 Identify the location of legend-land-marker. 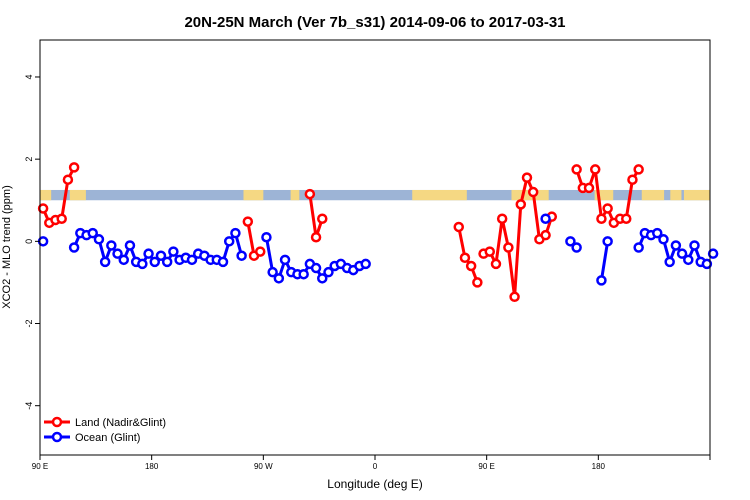
(57, 422).